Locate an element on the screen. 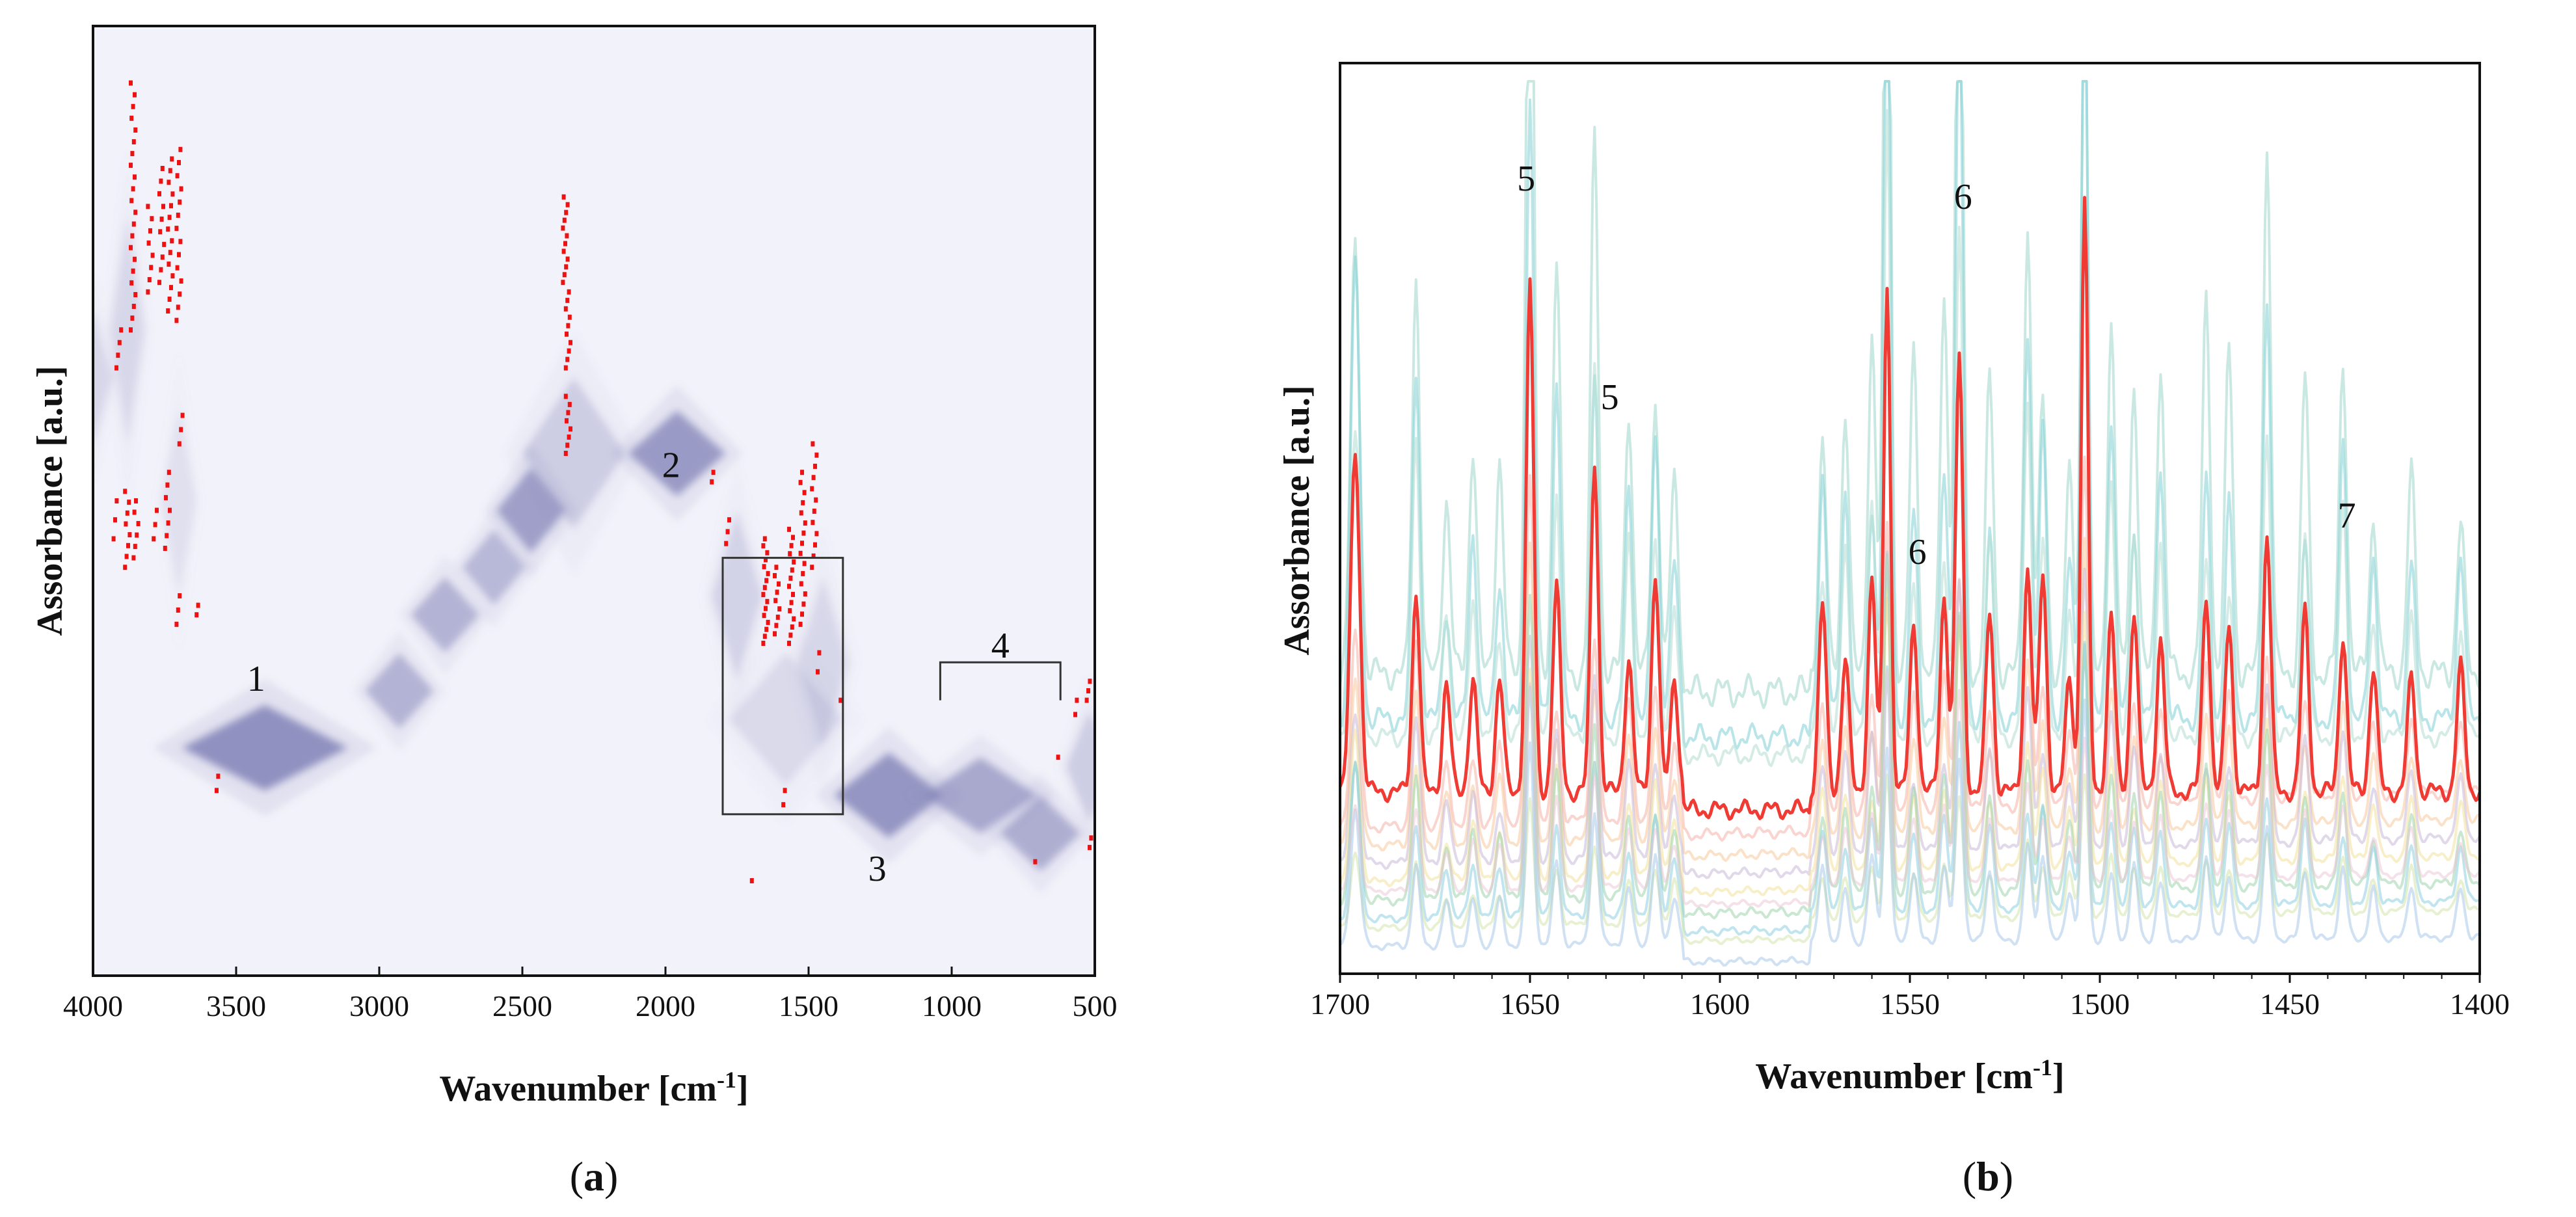 The image size is (2576, 1217). peak-annotation: 1 is located at coordinates (256, 679).